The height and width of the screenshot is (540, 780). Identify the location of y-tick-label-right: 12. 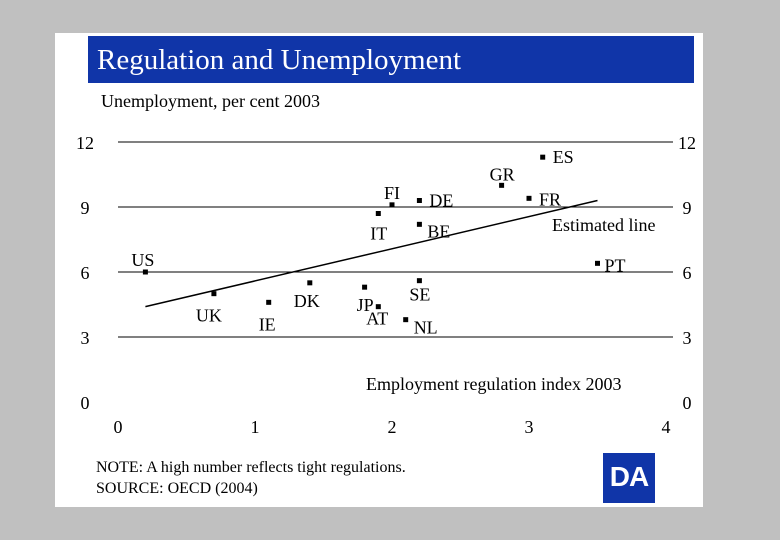
(687, 143).